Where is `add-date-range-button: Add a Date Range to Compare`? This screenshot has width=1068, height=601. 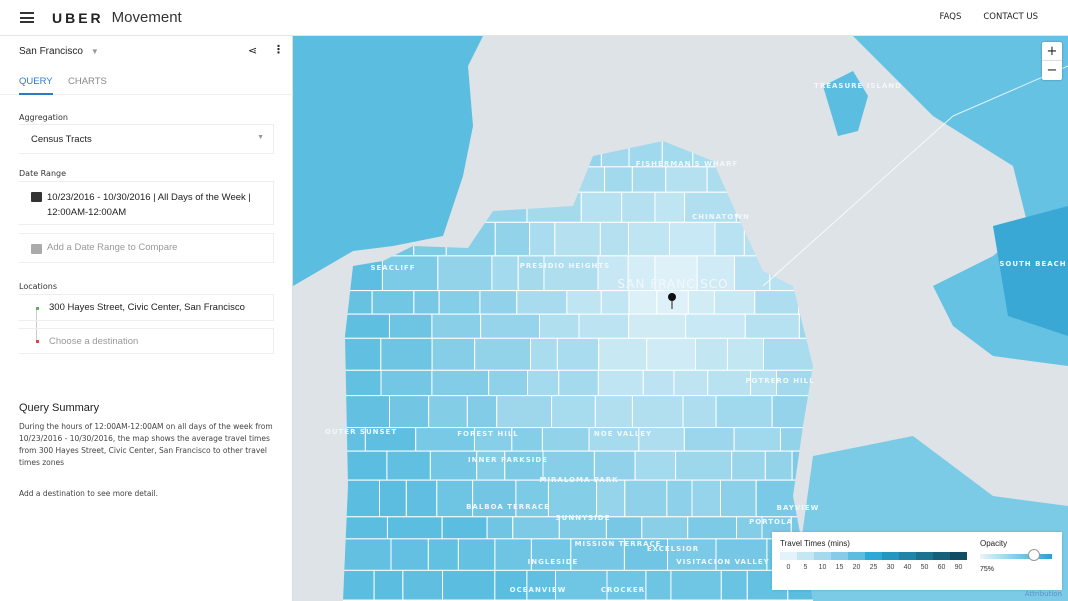
add-date-range-button: Add a Date Range to Compare is located at coordinates (146, 248).